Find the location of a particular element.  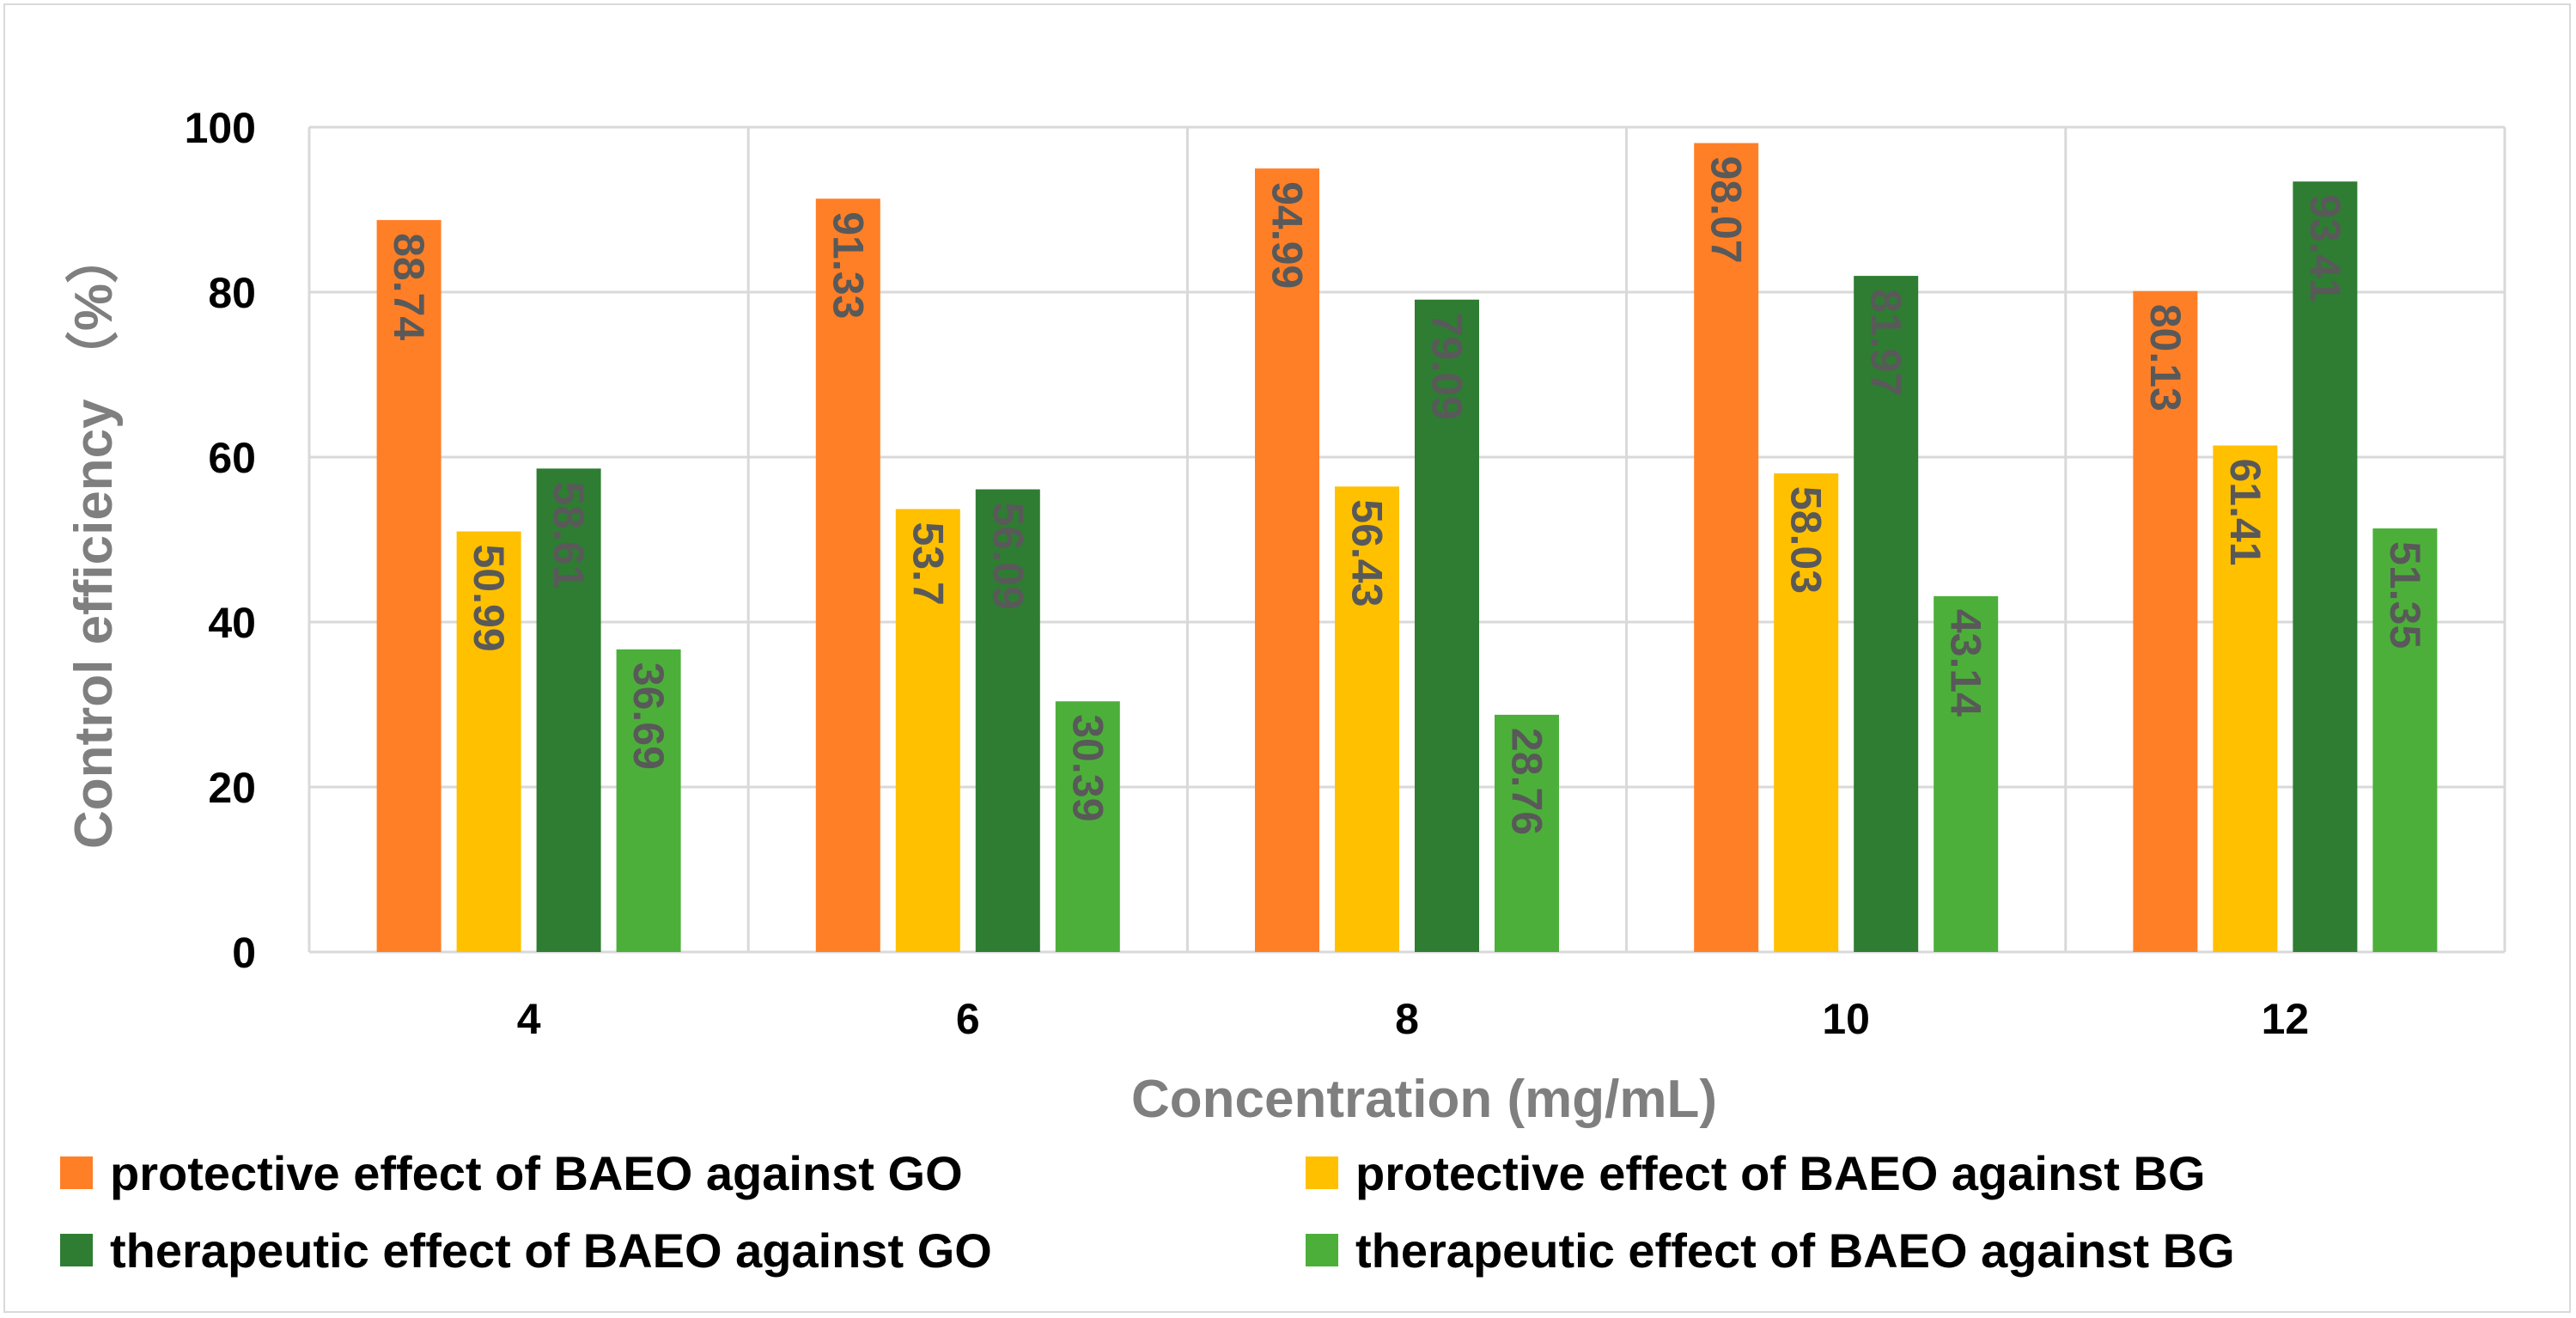

x-tick-label: 6 is located at coordinates (968, 1019).